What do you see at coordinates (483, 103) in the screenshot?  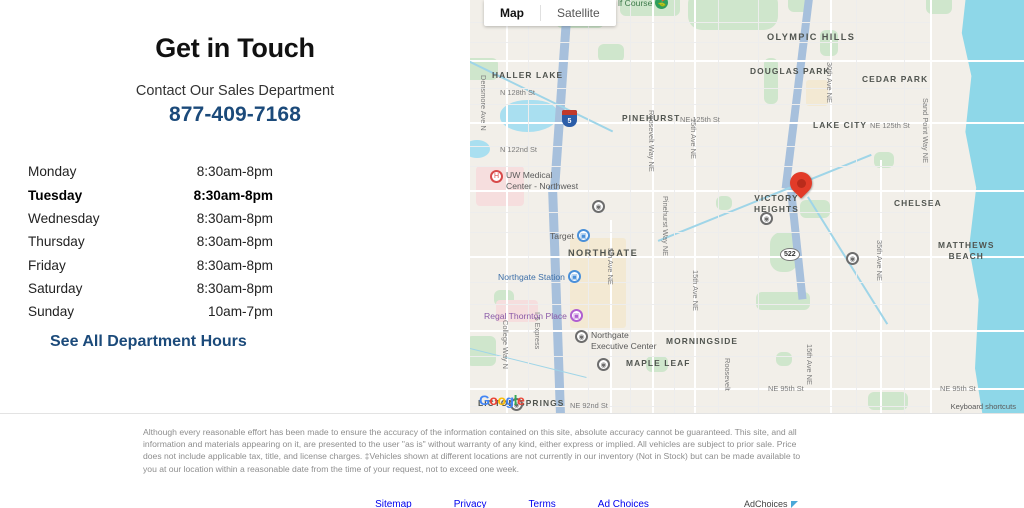 I see `map-street-label: Densmore Ave N` at bounding box center [483, 103].